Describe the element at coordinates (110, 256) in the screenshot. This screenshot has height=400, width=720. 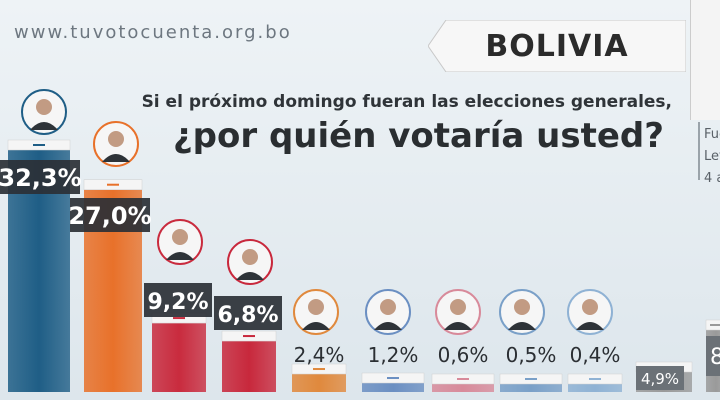
I see `bar-group-2: 27,0%` at that location.